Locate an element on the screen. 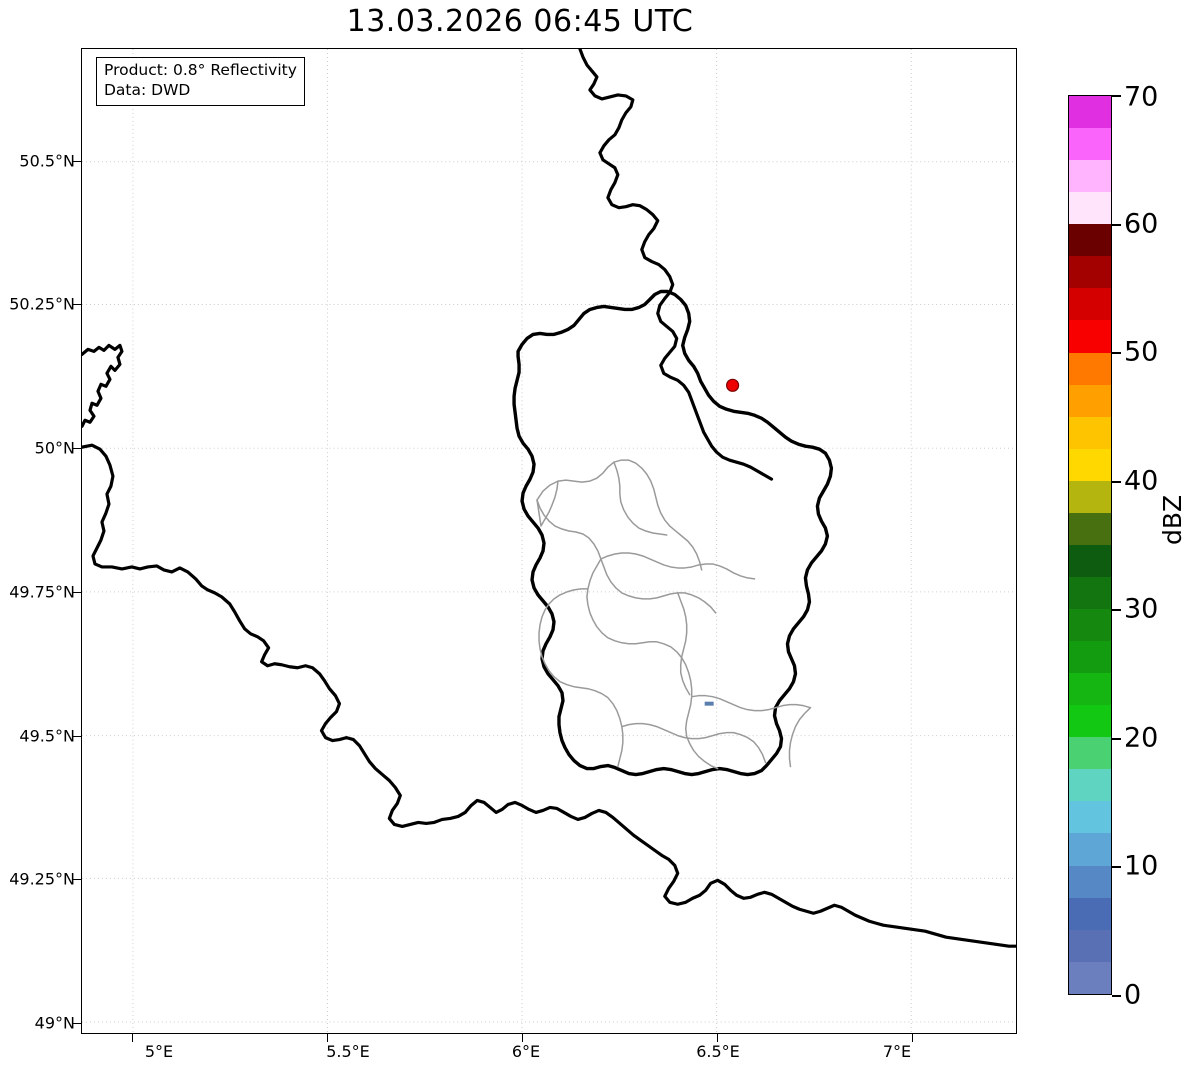 This screenshot has height=1081, width=1202. y-axis-label-49: 49°N is located at coordinates (54, 1023).